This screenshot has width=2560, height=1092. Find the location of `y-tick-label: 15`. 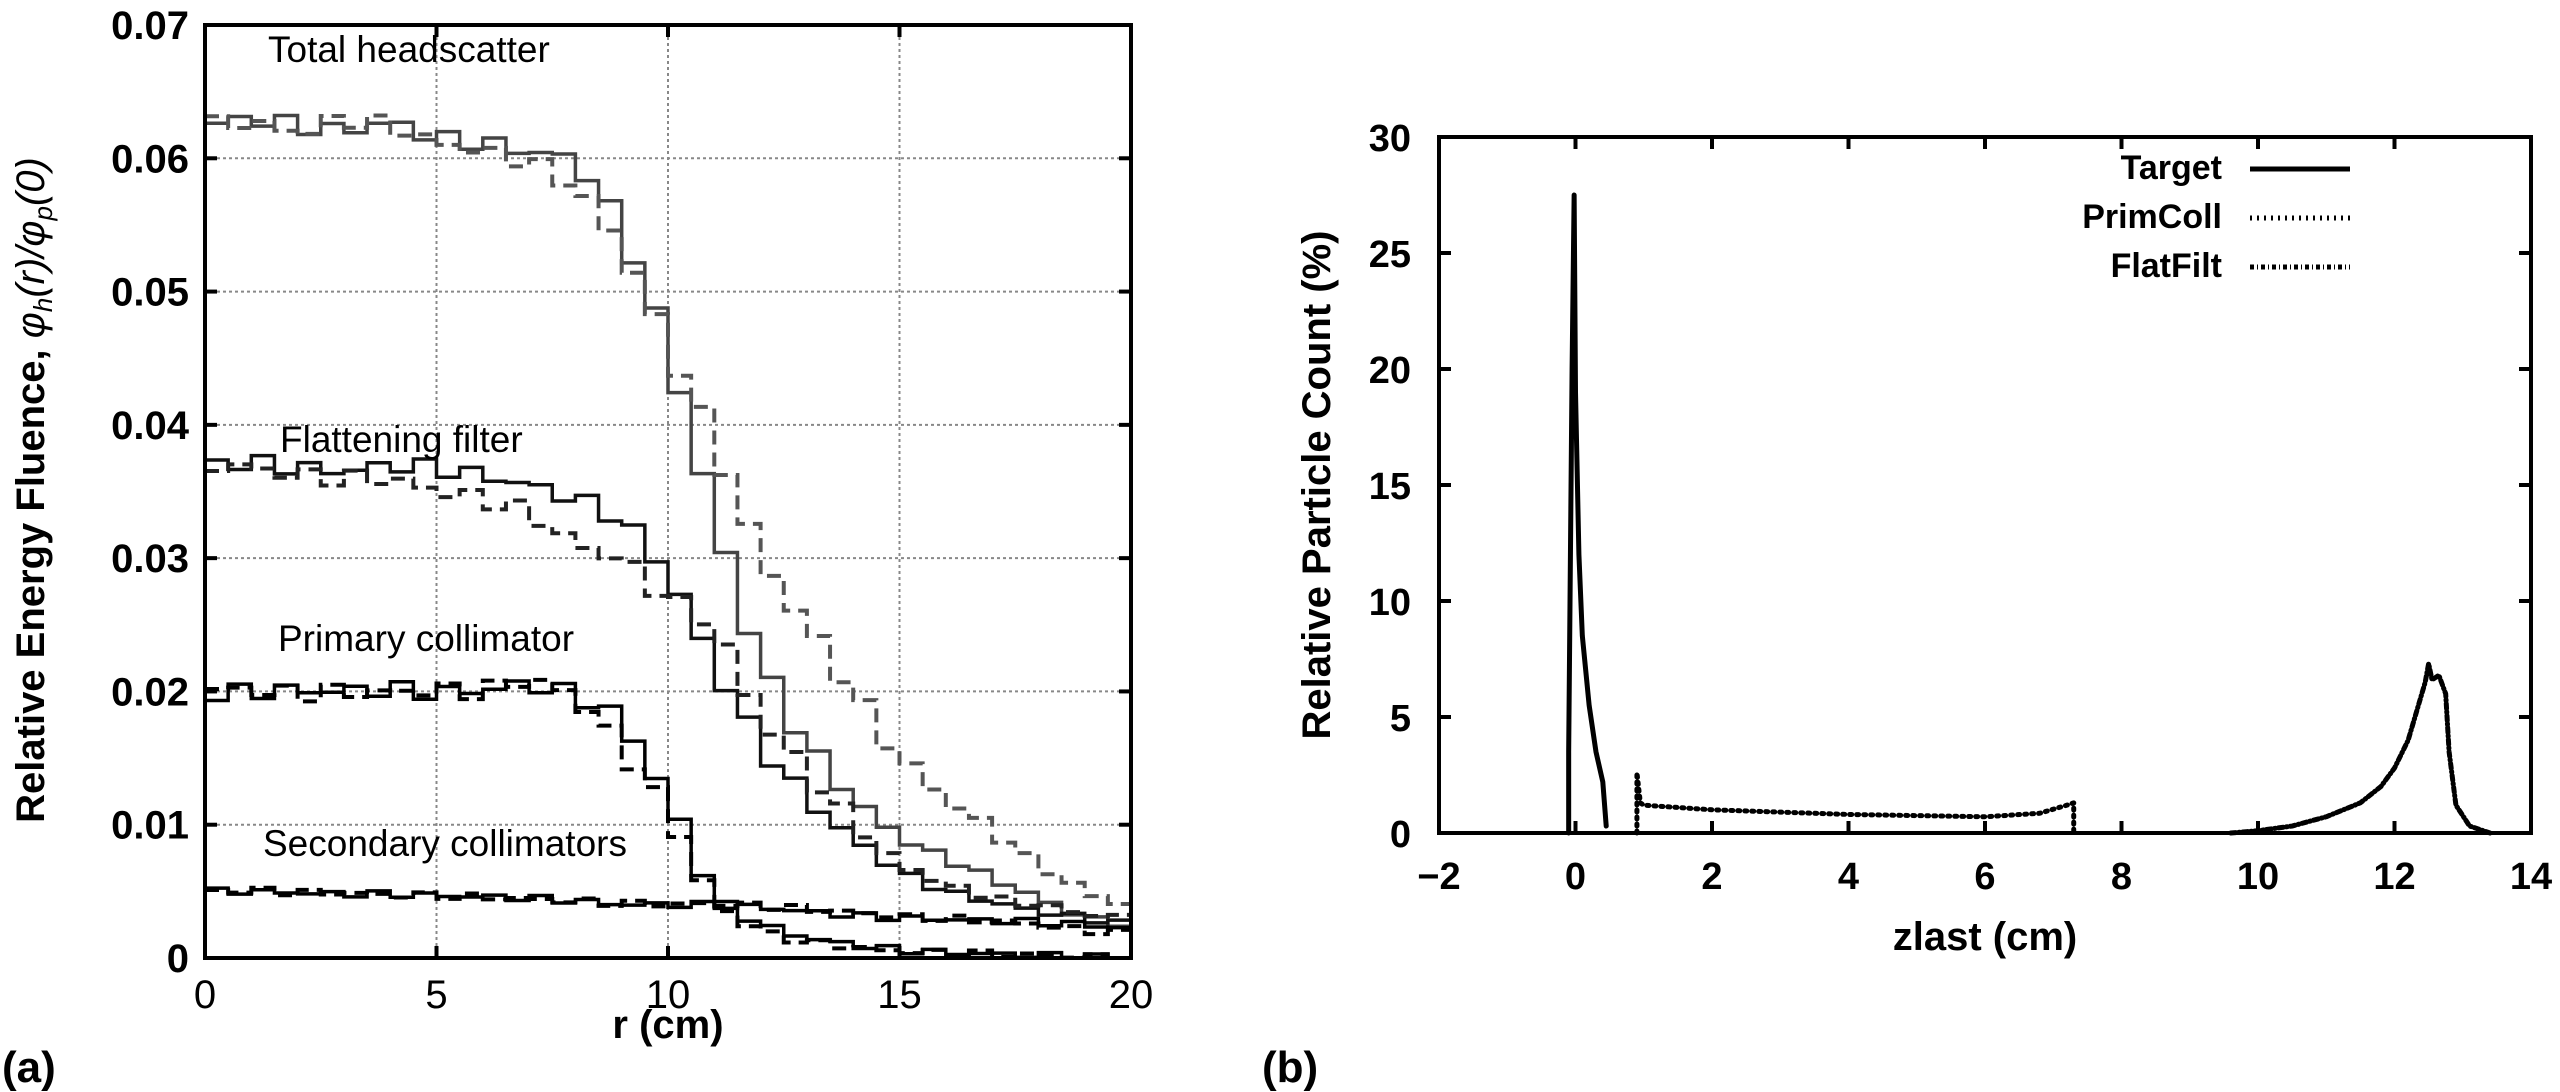

y-tick-label: 15 is located at coordinates (1390, 487).